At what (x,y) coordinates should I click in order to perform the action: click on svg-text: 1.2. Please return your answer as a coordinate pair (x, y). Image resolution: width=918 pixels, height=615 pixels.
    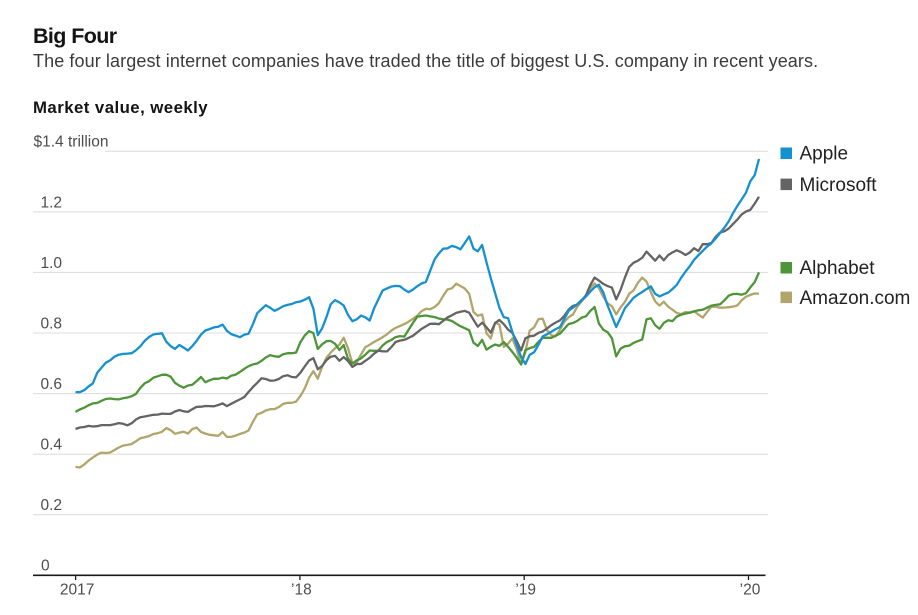
    Looking at the image, I should click on (52, 202).